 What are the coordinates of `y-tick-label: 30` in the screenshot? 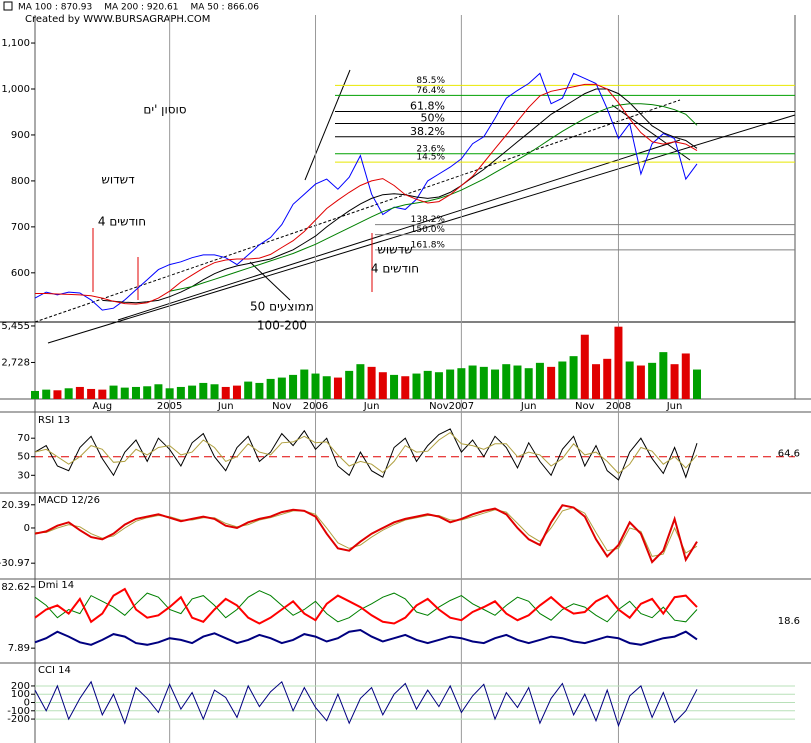 It's located at (23, 475).